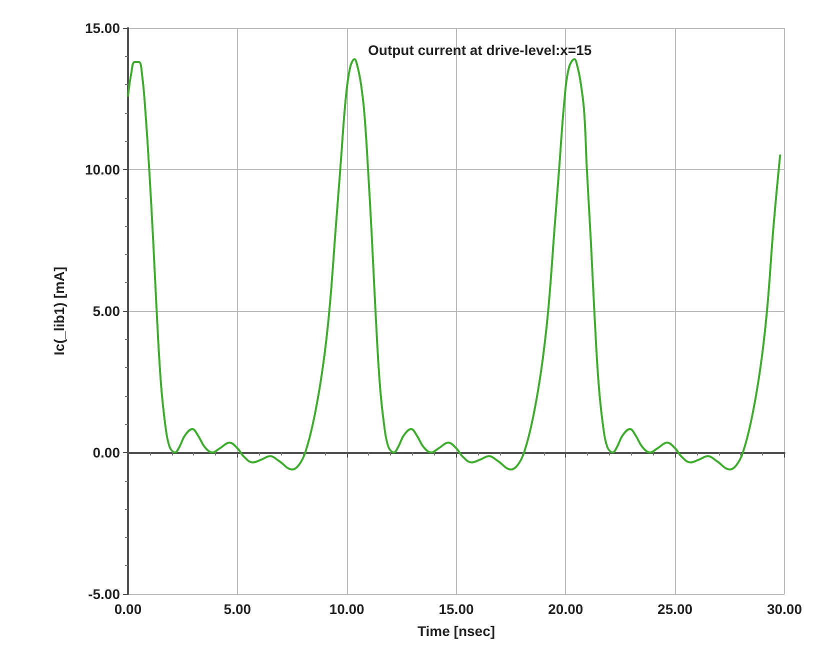 Image resolution: width=813 pixels, height=657 pixels. What do you see at coordinates (102, 28) in the screenshot?
I see `y-tick-label: 15.00` at bounding box center [102, 28].